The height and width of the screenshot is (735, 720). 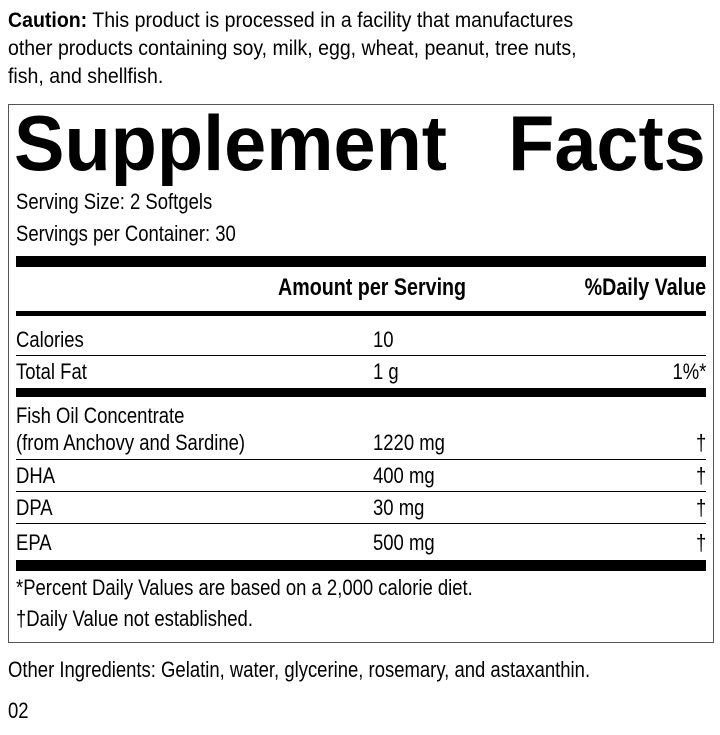 What do you see at coordinates (399, 507) in the screenshot?
I see `row-amount: 30 mg` at bounding box center [399, 507].